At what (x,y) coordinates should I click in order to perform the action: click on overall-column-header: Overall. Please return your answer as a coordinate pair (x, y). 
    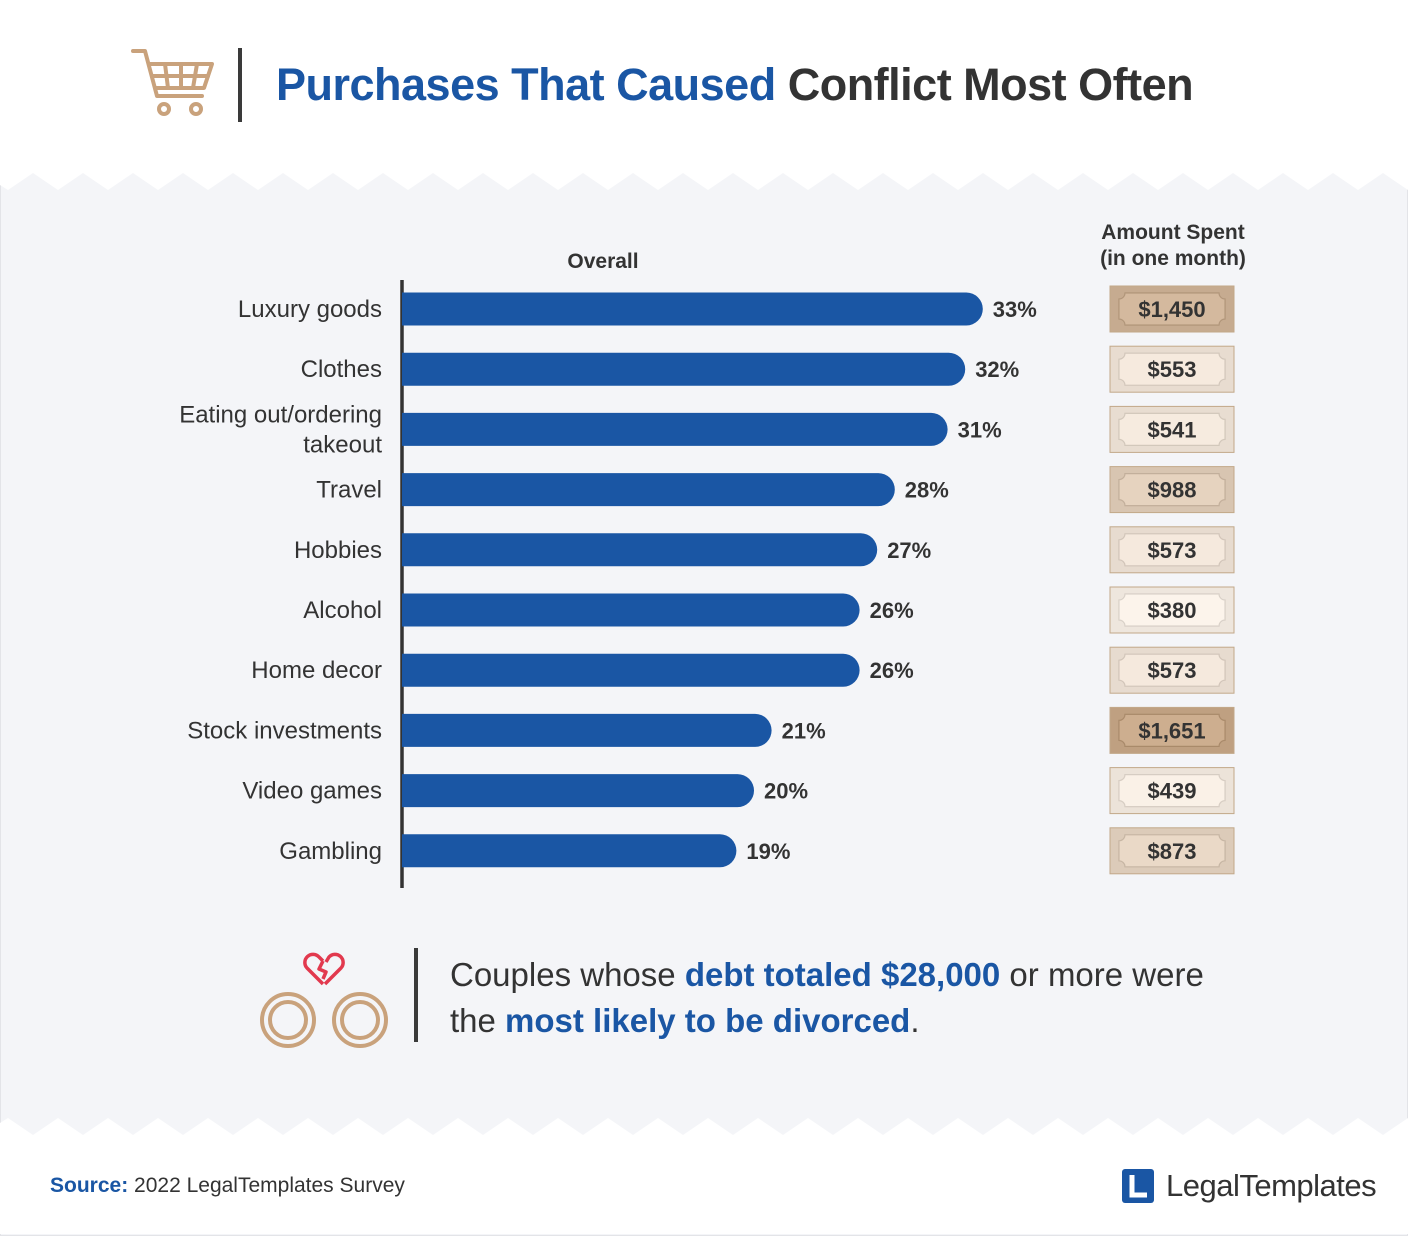
    Looking at the image, I should click on (602, 261).